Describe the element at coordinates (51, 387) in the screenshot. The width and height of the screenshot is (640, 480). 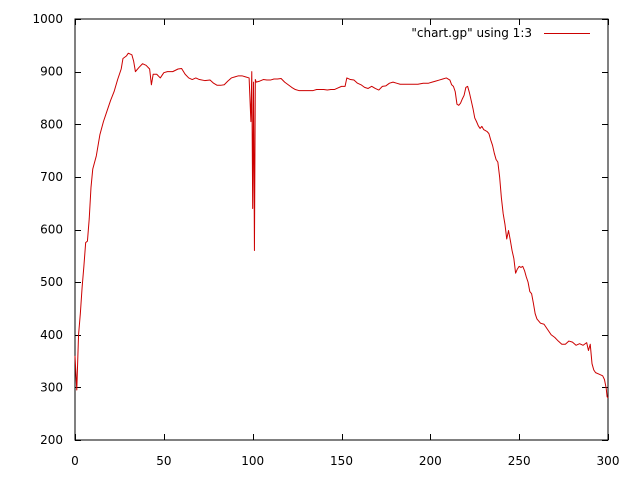
I see `y-tick-label: 300` at that location.